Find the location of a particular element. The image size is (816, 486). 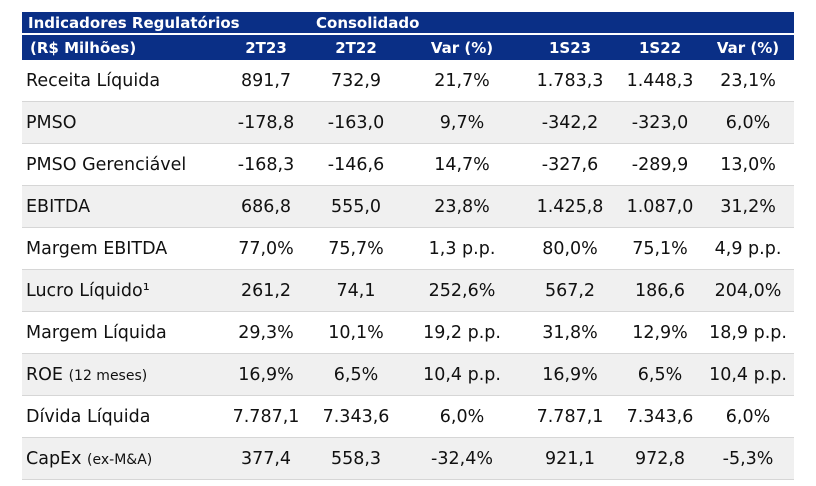

value-cell: 29,3% is located at coordinates (266, 332).